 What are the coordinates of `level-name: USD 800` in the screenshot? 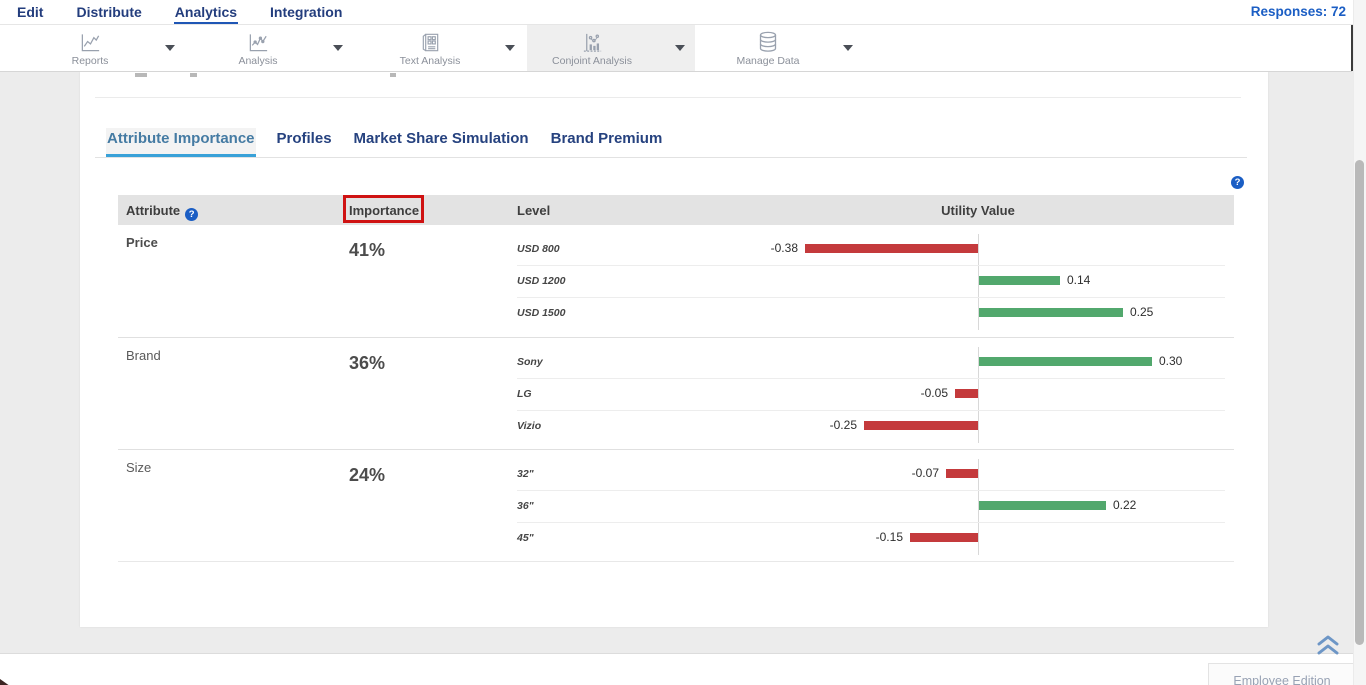 It's located at (538, 249).